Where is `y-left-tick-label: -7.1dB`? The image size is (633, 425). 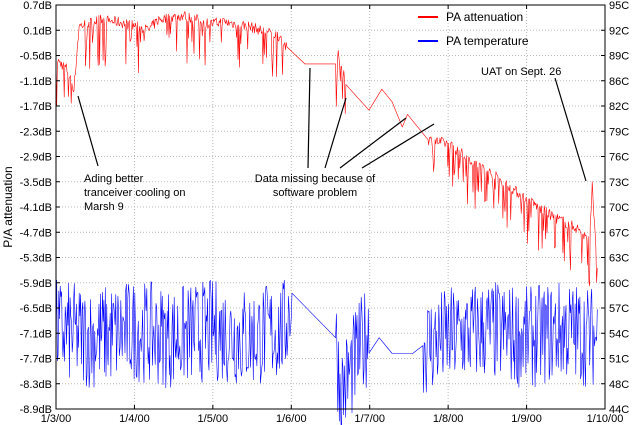 y-left-tick-label: -7.1dB is located at coordinates (36, 334).